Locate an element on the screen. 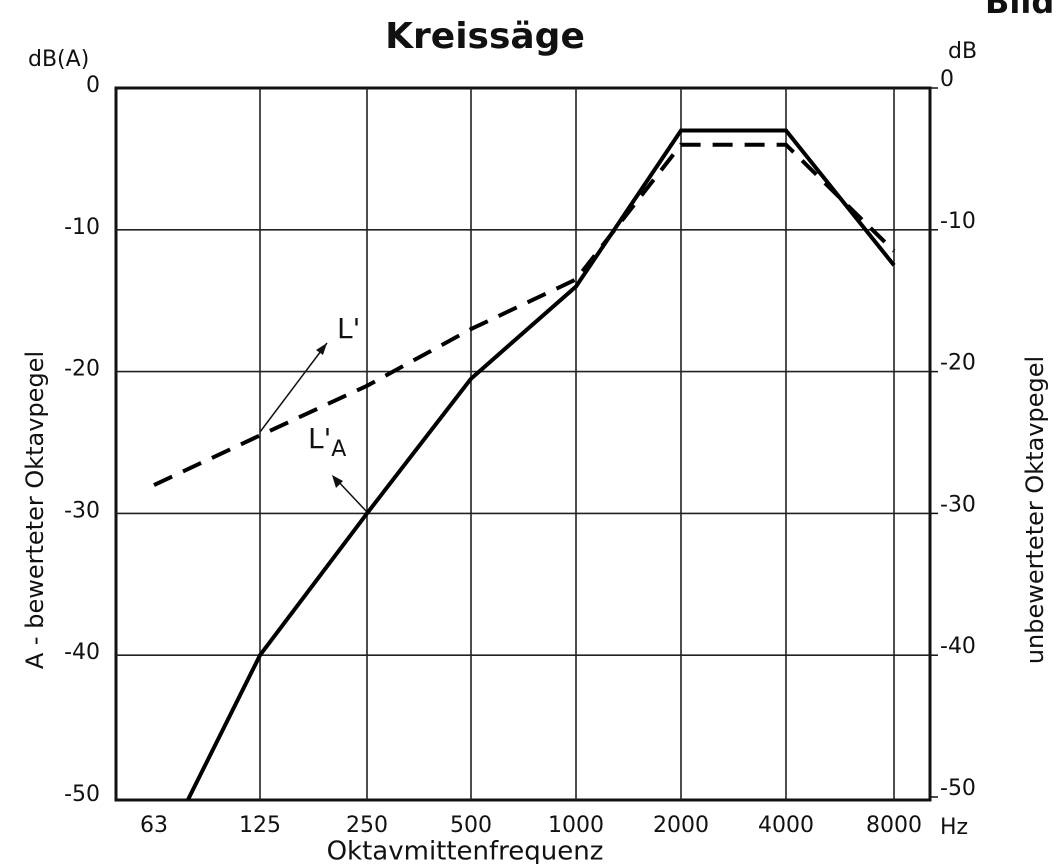 The image size is (1059, 864). x-tick-label: 8000 is located at coordinates (894, 825).